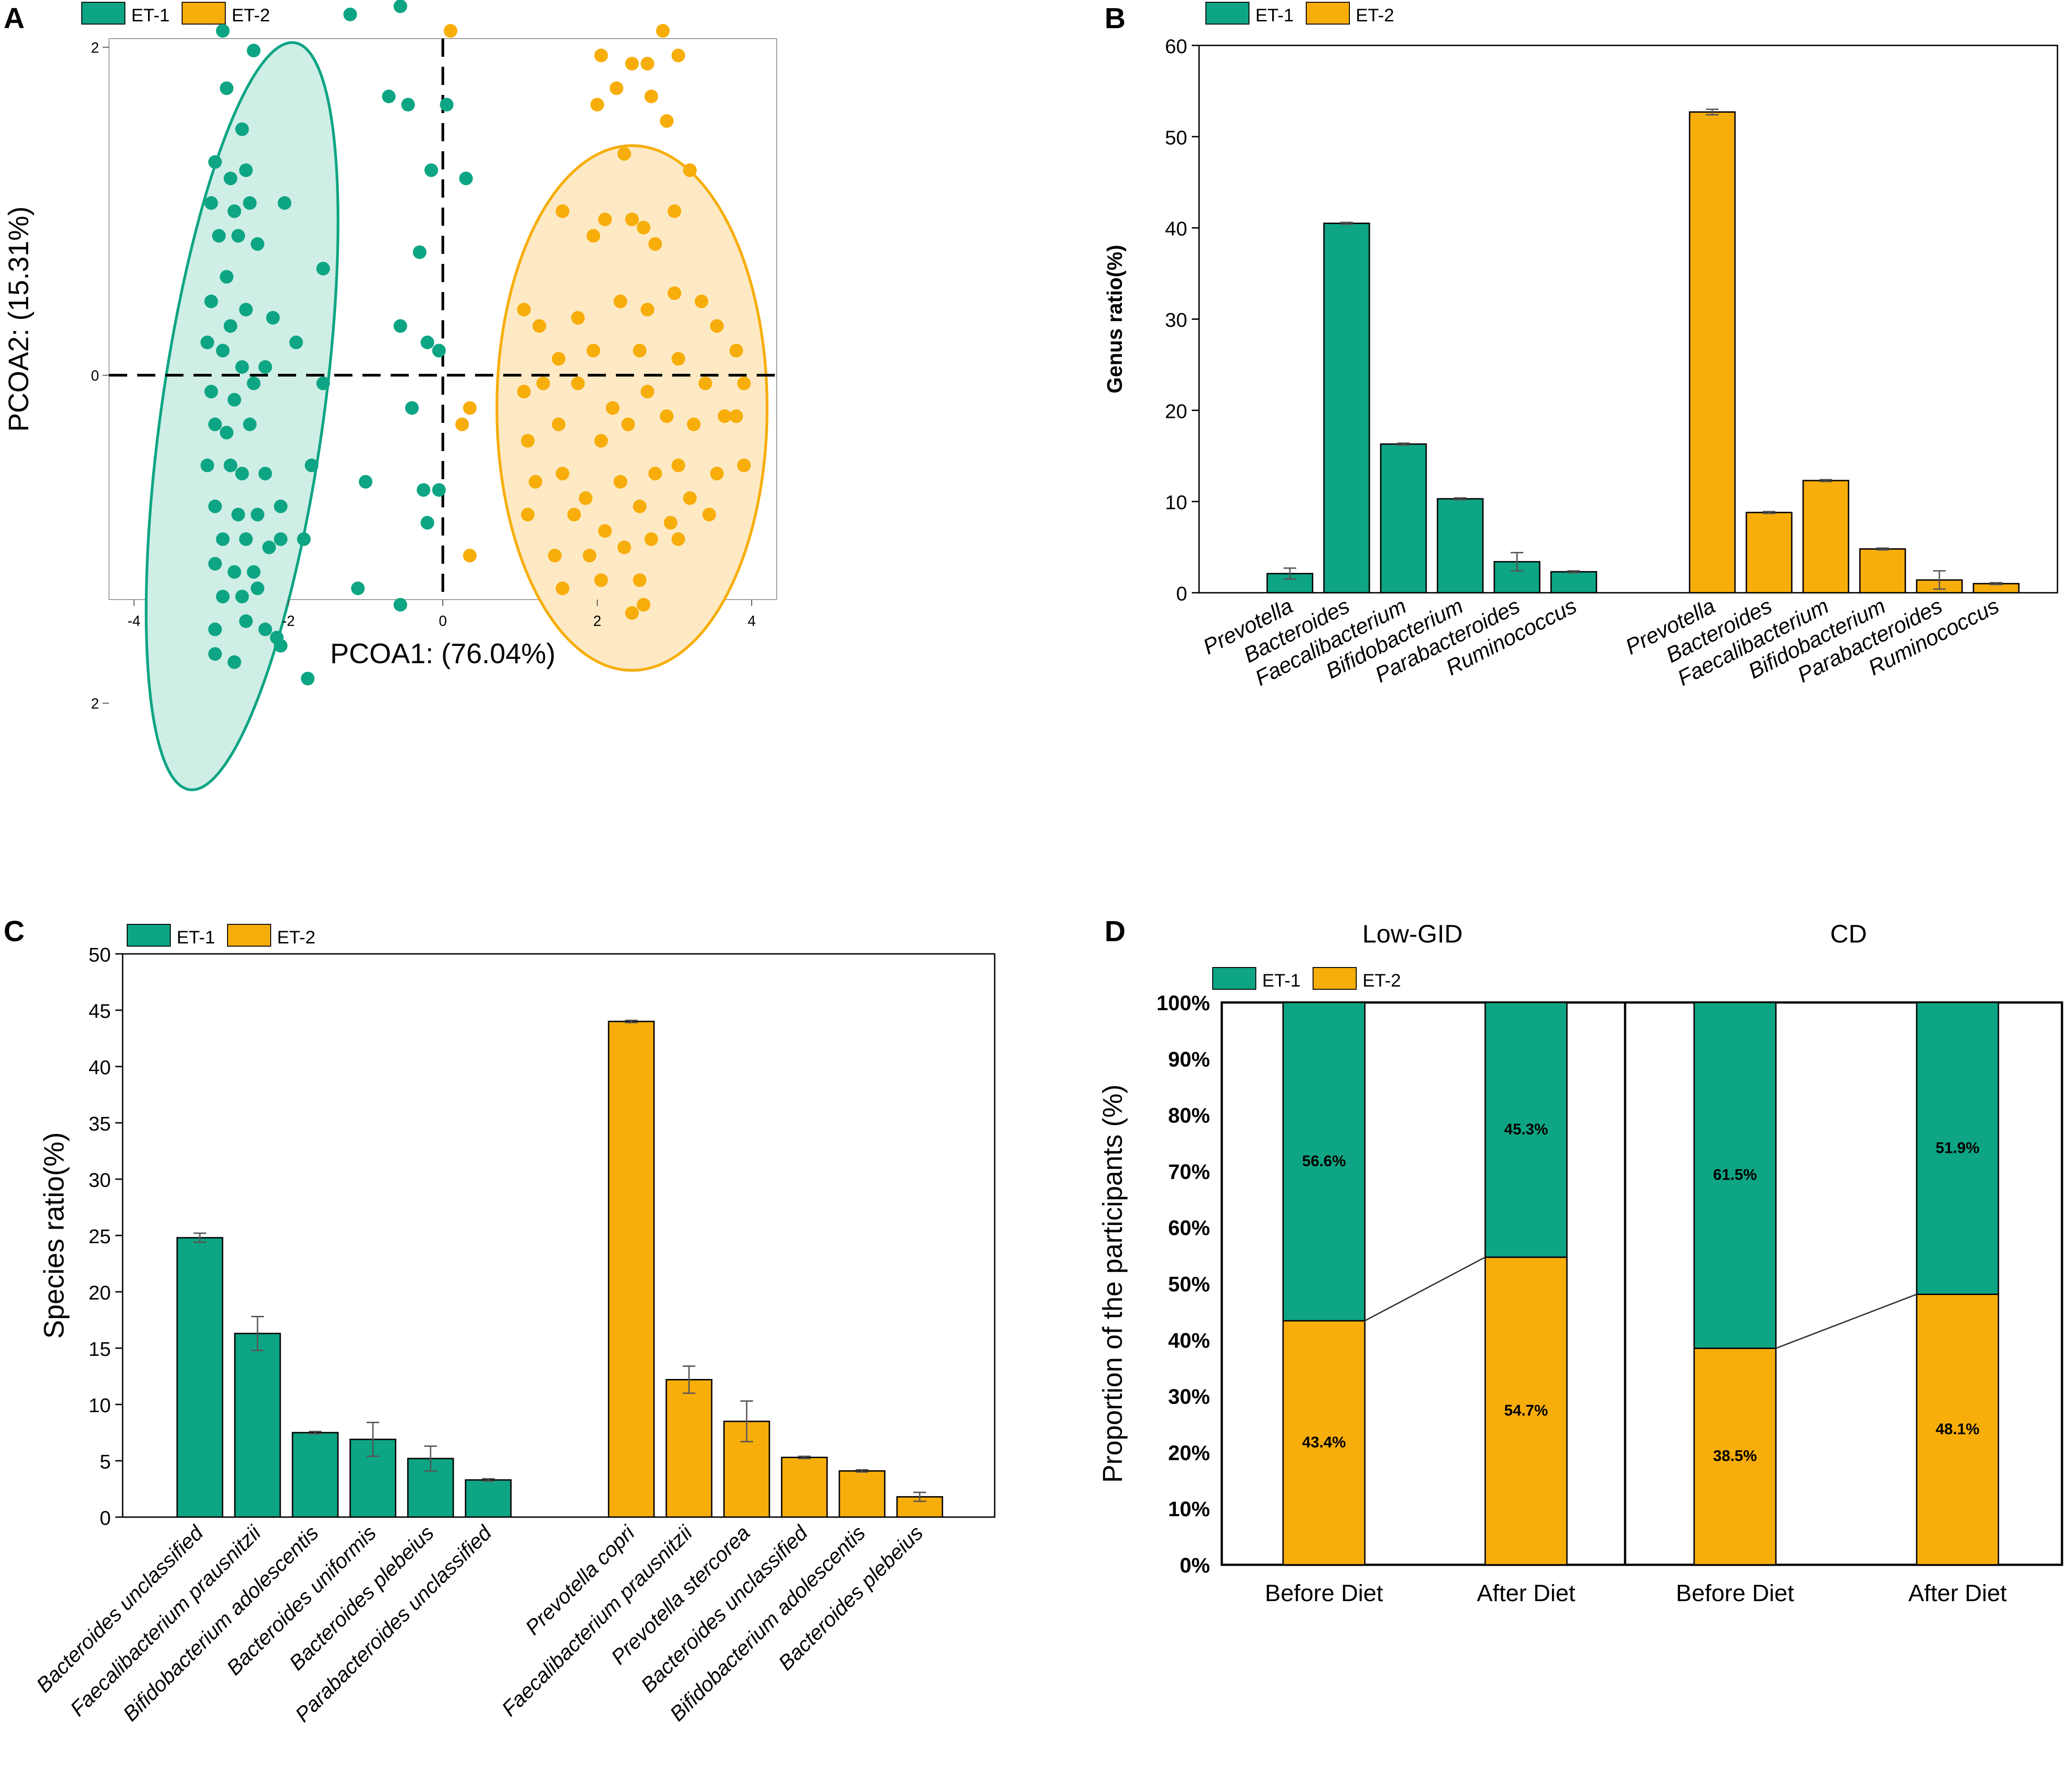  I want to click on panel-a-x-axis-title: PCOA1: (76.04%), so click(442, 654).